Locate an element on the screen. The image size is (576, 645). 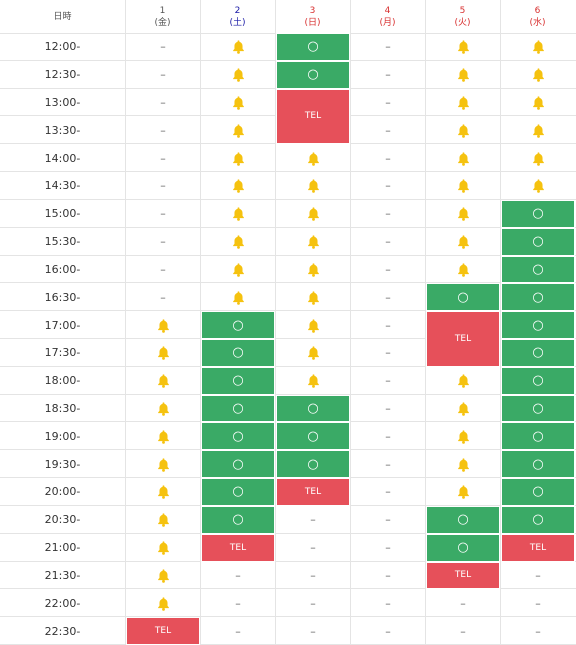
day-header: 1 (金) is located at coordinates (162, 16).